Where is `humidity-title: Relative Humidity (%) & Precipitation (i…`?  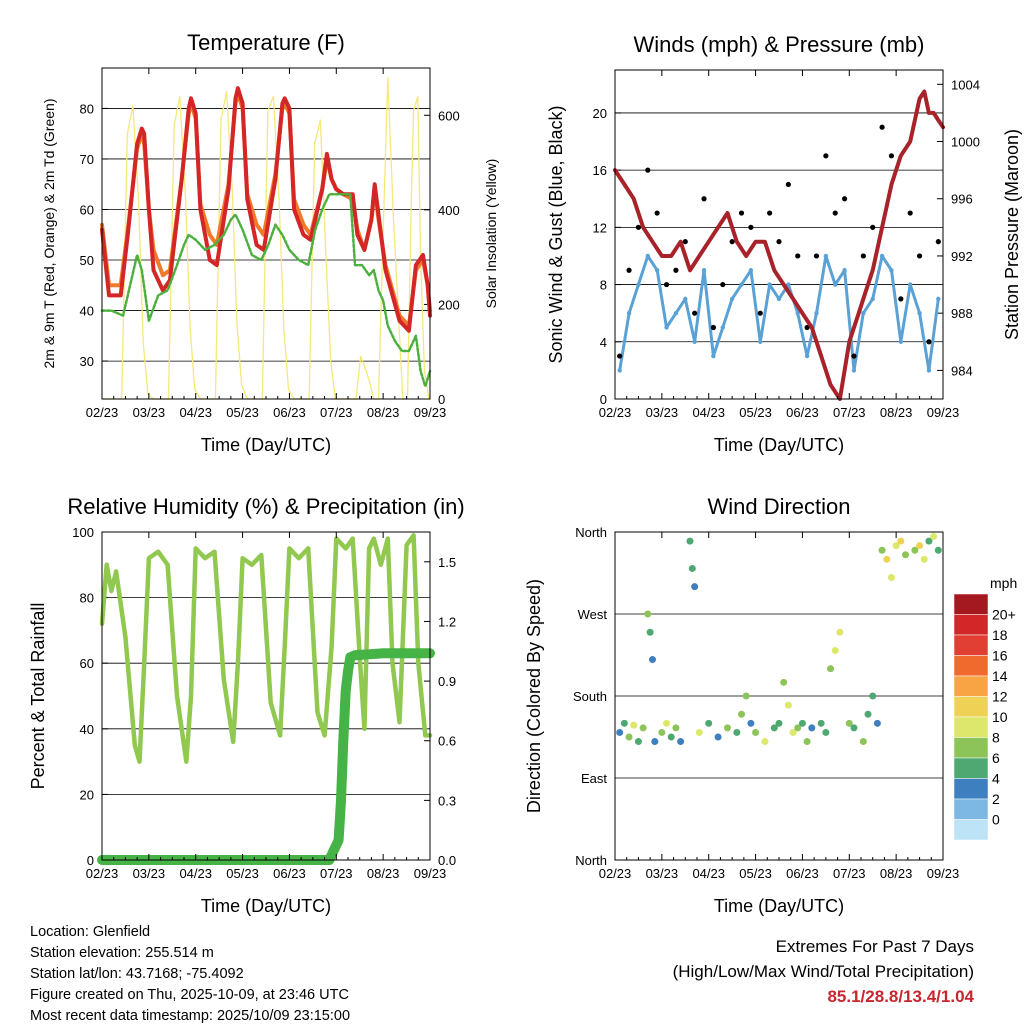 humidity-title: Relative Humidity (%) & Precipitation (i… is located at coordinates (265, 506).